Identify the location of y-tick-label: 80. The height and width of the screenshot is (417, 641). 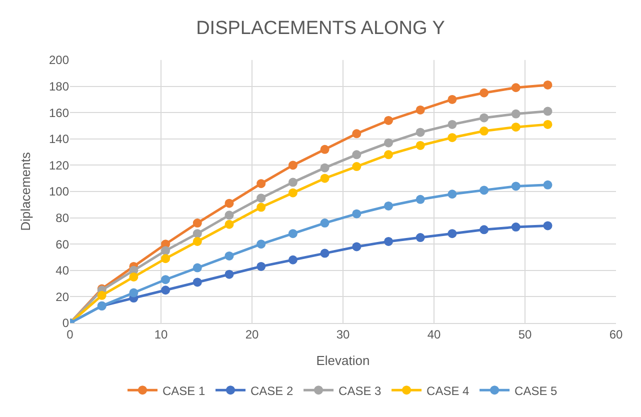
(63, 218).